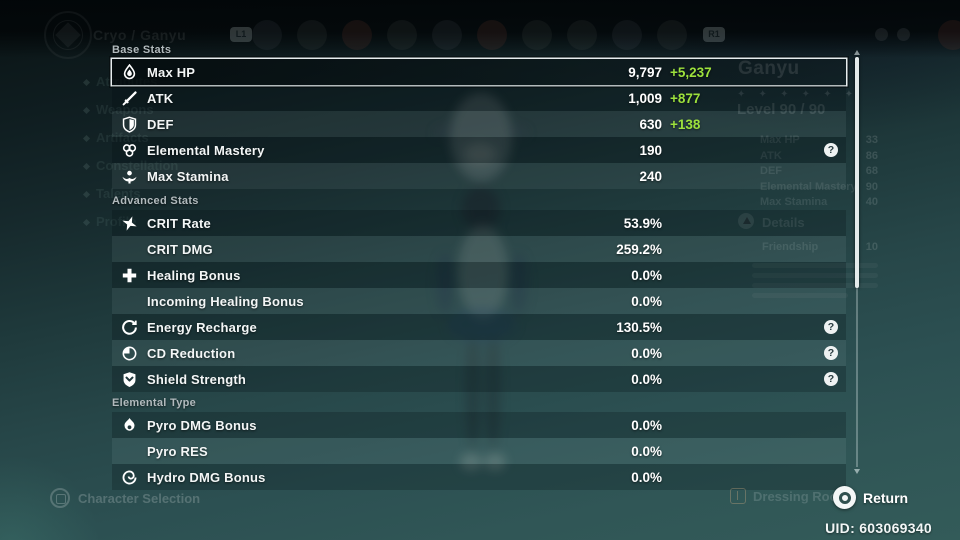  Describe the element at coordinates (789, 496) in the screenshot. I see `dressing-room-button: Dressing Room` at that location.